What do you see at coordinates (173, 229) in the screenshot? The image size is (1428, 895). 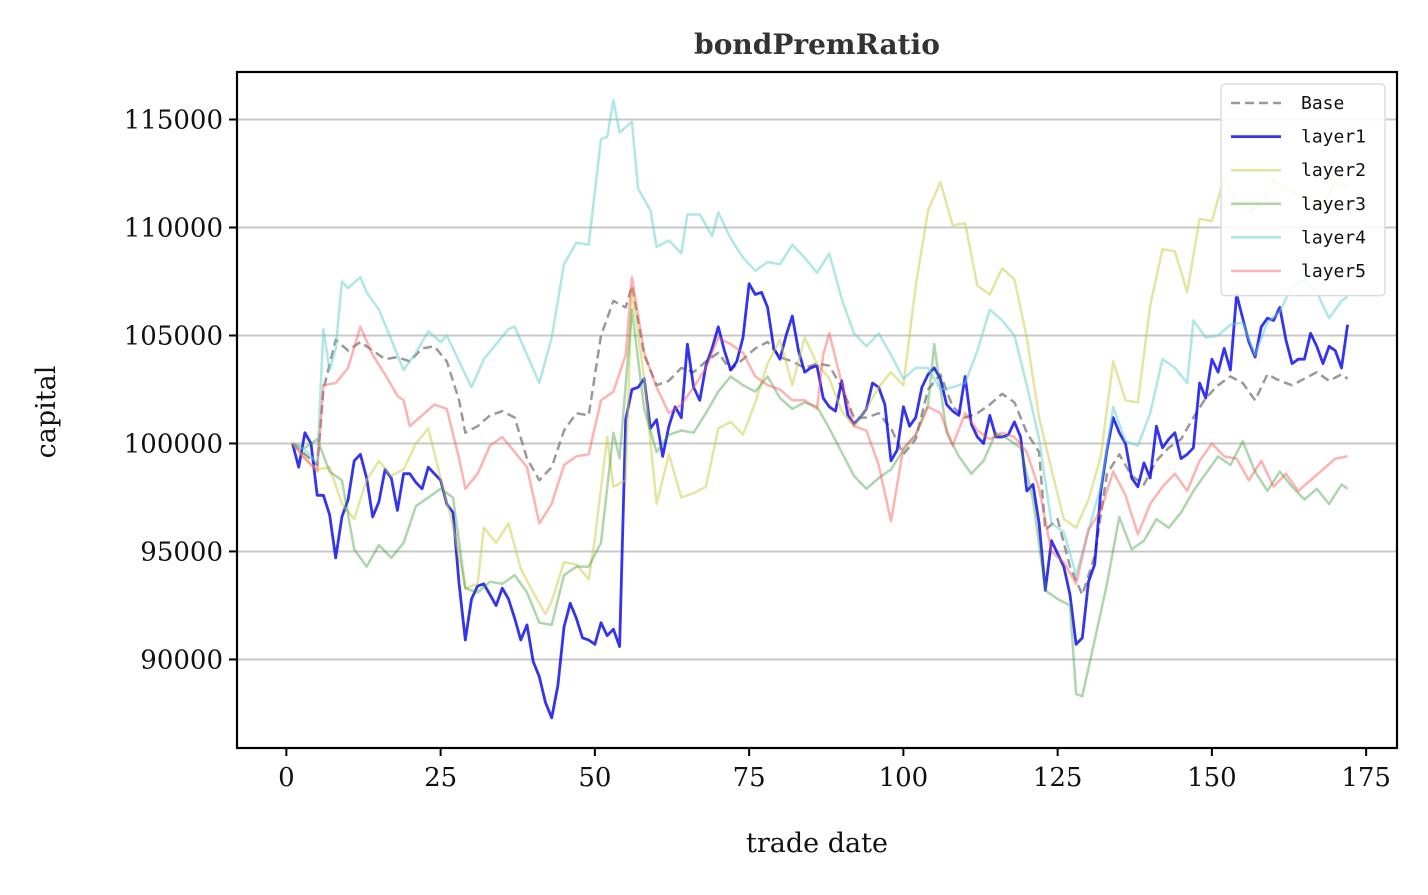 I see `y-tick-label: 110000` at bounding box center [173, 229].